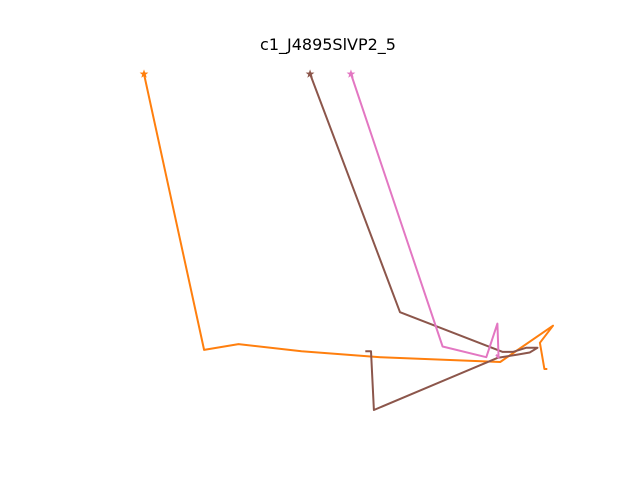 The width and height of the screenshot is (640, 480). What do you see at coordinates (328, 45) in the screenshot?
I see `chart-title: c1_J4895SlVP2_5` at bounding box center [328, 45].